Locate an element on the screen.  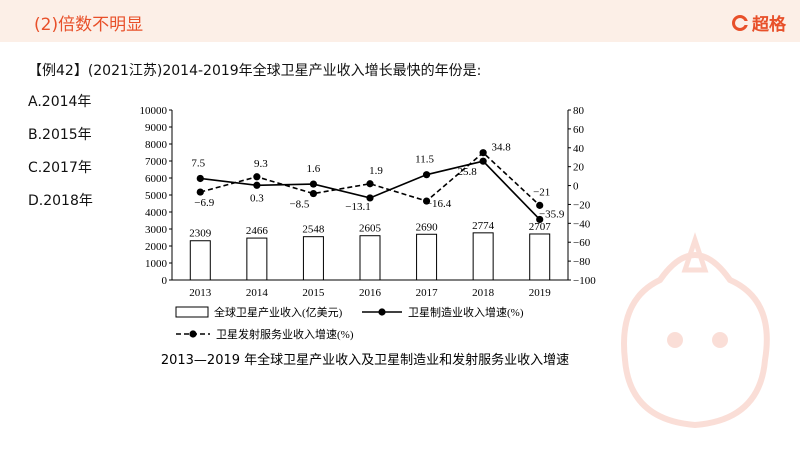
left-tick-label: 9000 is located at coordinates (156, 128).